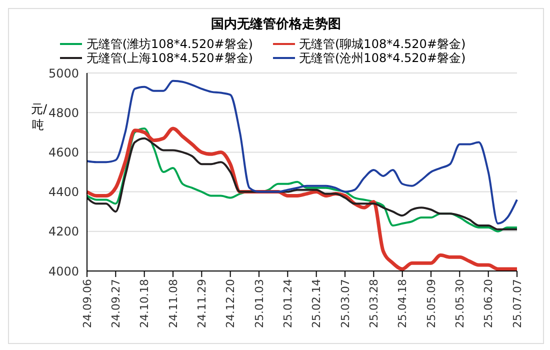  What do you see at coordinates (276, 24) in the screenshot?
I see `chart-title: 国内无缝管价格走势图` at bounding box center [276, 24].